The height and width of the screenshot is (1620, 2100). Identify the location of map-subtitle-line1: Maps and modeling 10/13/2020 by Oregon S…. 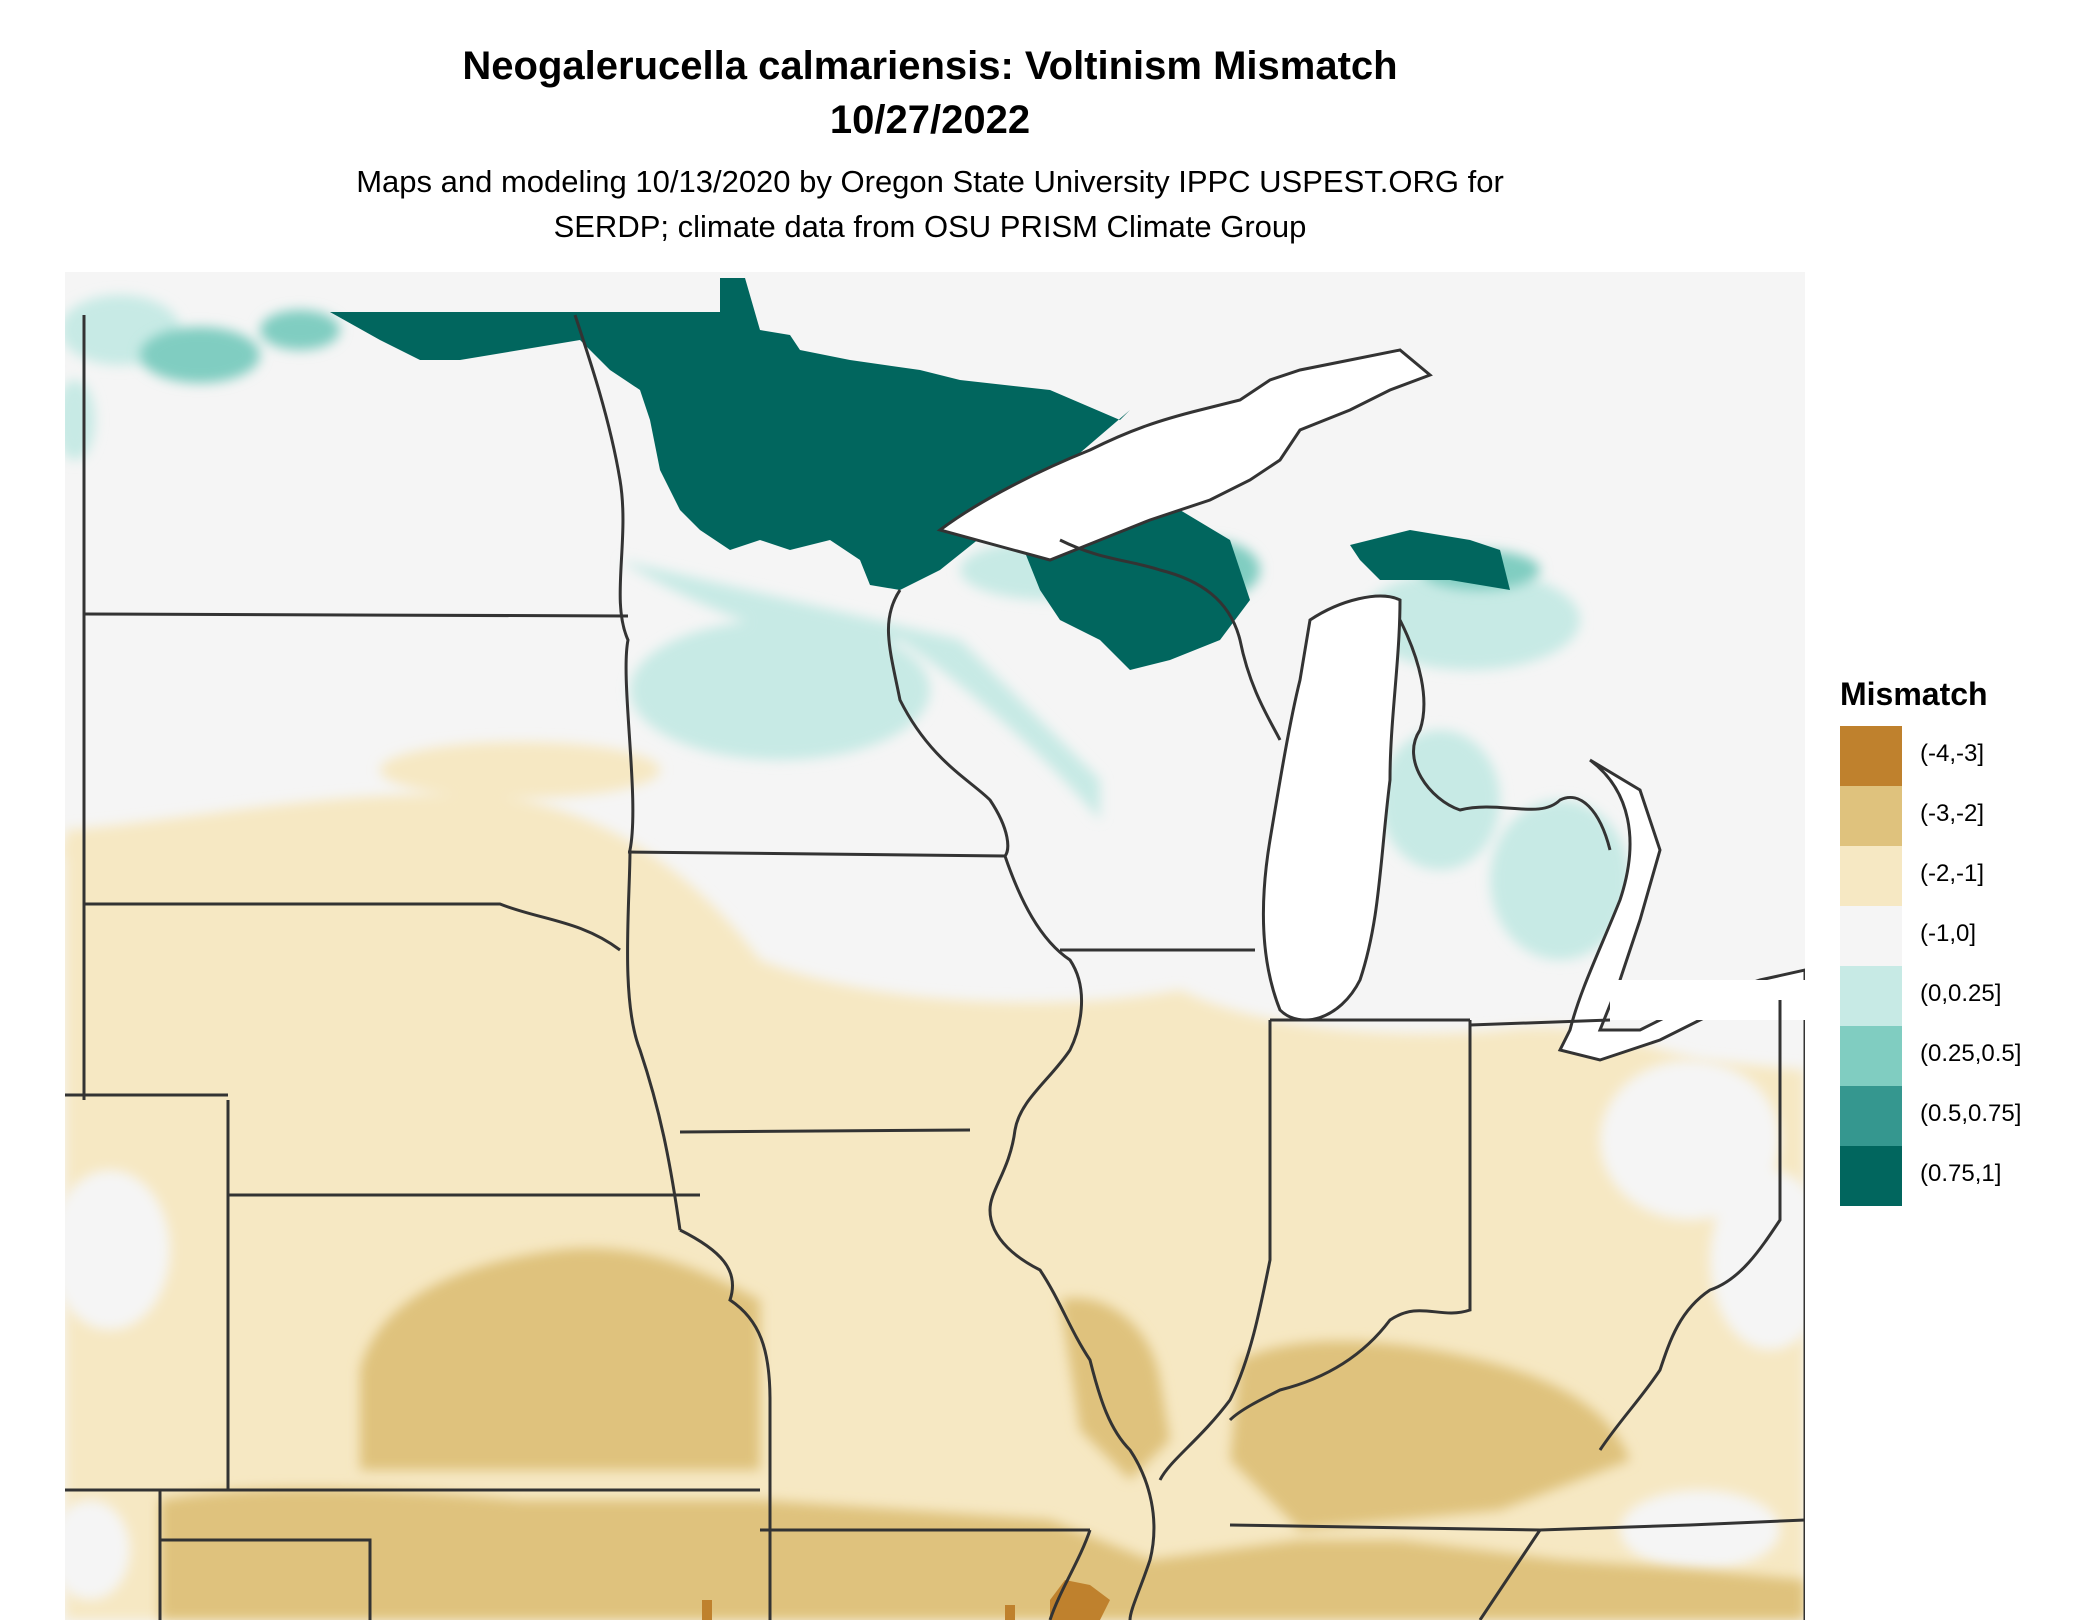
(930, 181).